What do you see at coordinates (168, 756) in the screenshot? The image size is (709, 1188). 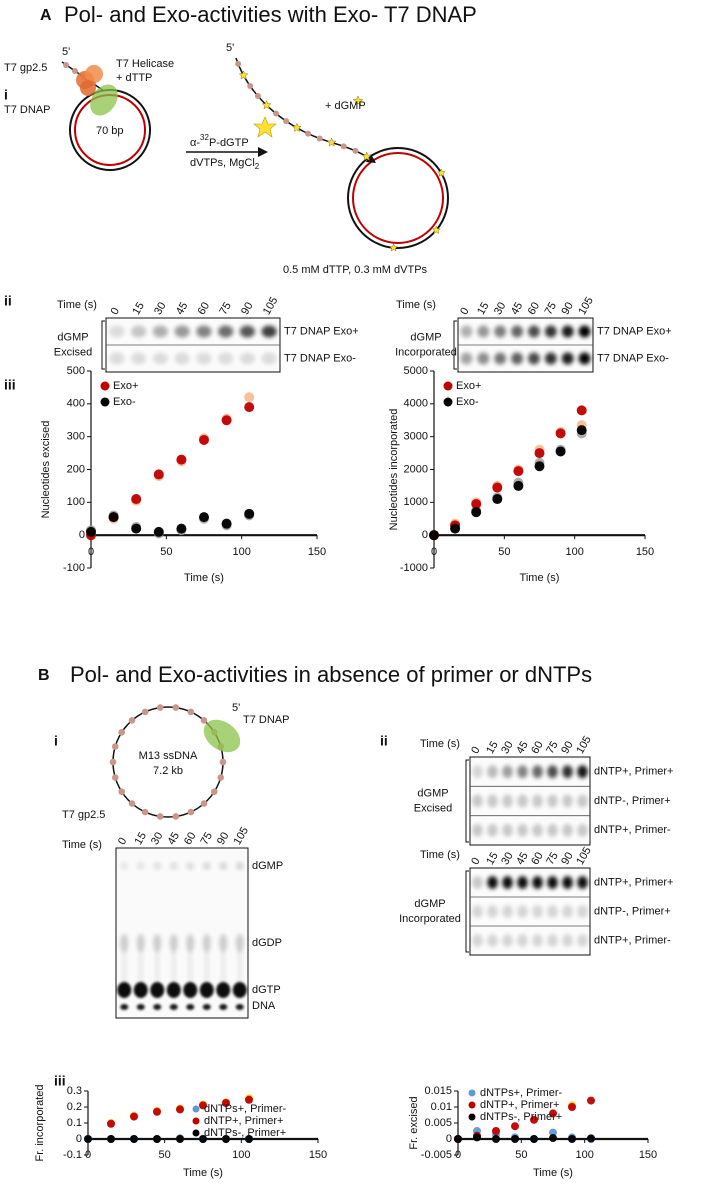 I see `ssdna-label: M13 ssDNA` at bounding box center [168, 756].